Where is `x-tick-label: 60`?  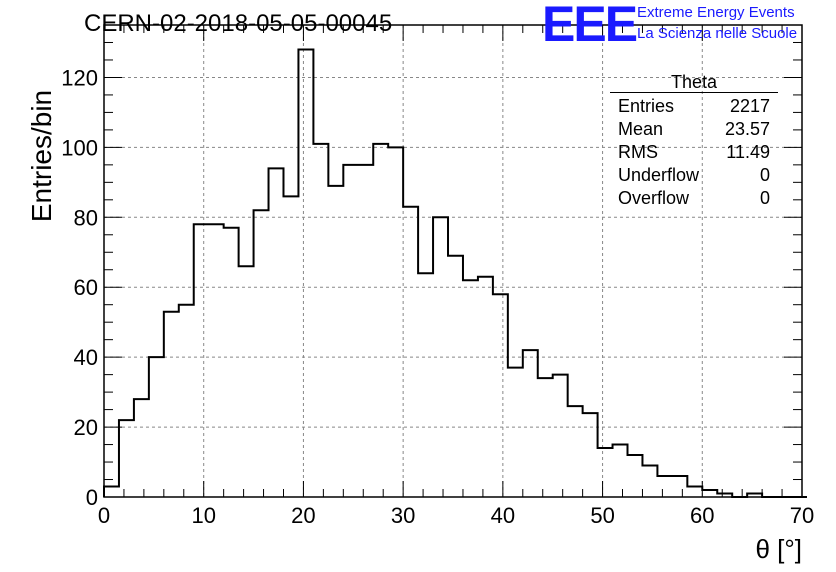 x-tick-label: 60 is located at coordinates (702, 515).